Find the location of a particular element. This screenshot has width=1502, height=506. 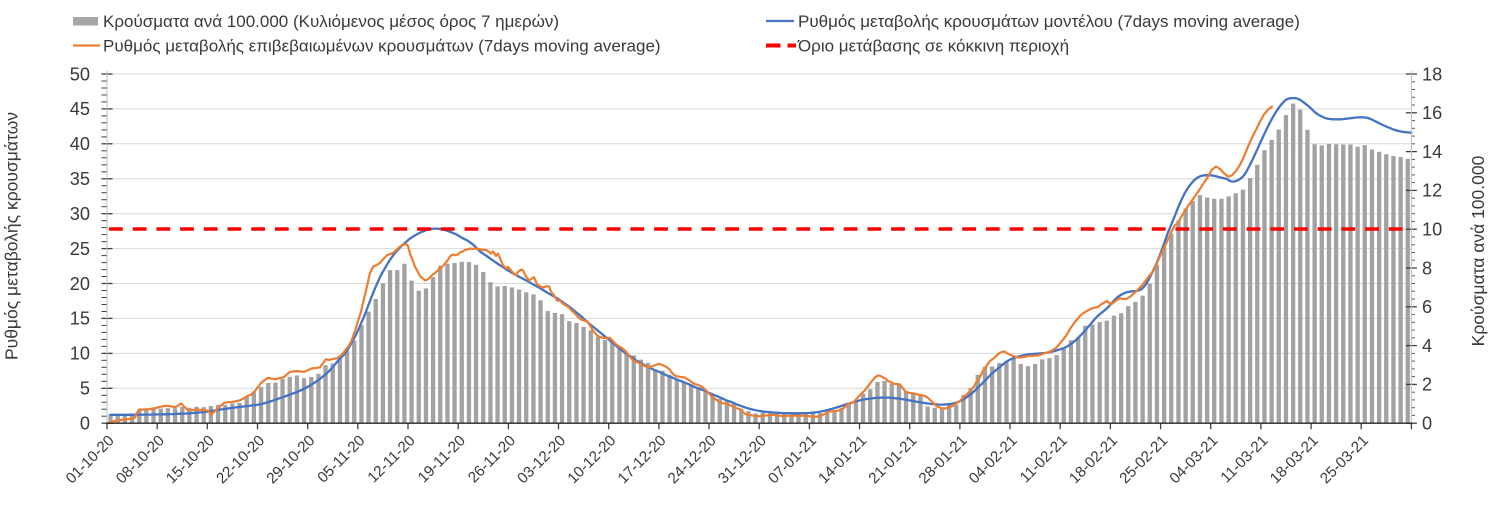

svg-text: 18 is located at coordinates (1432, 74).